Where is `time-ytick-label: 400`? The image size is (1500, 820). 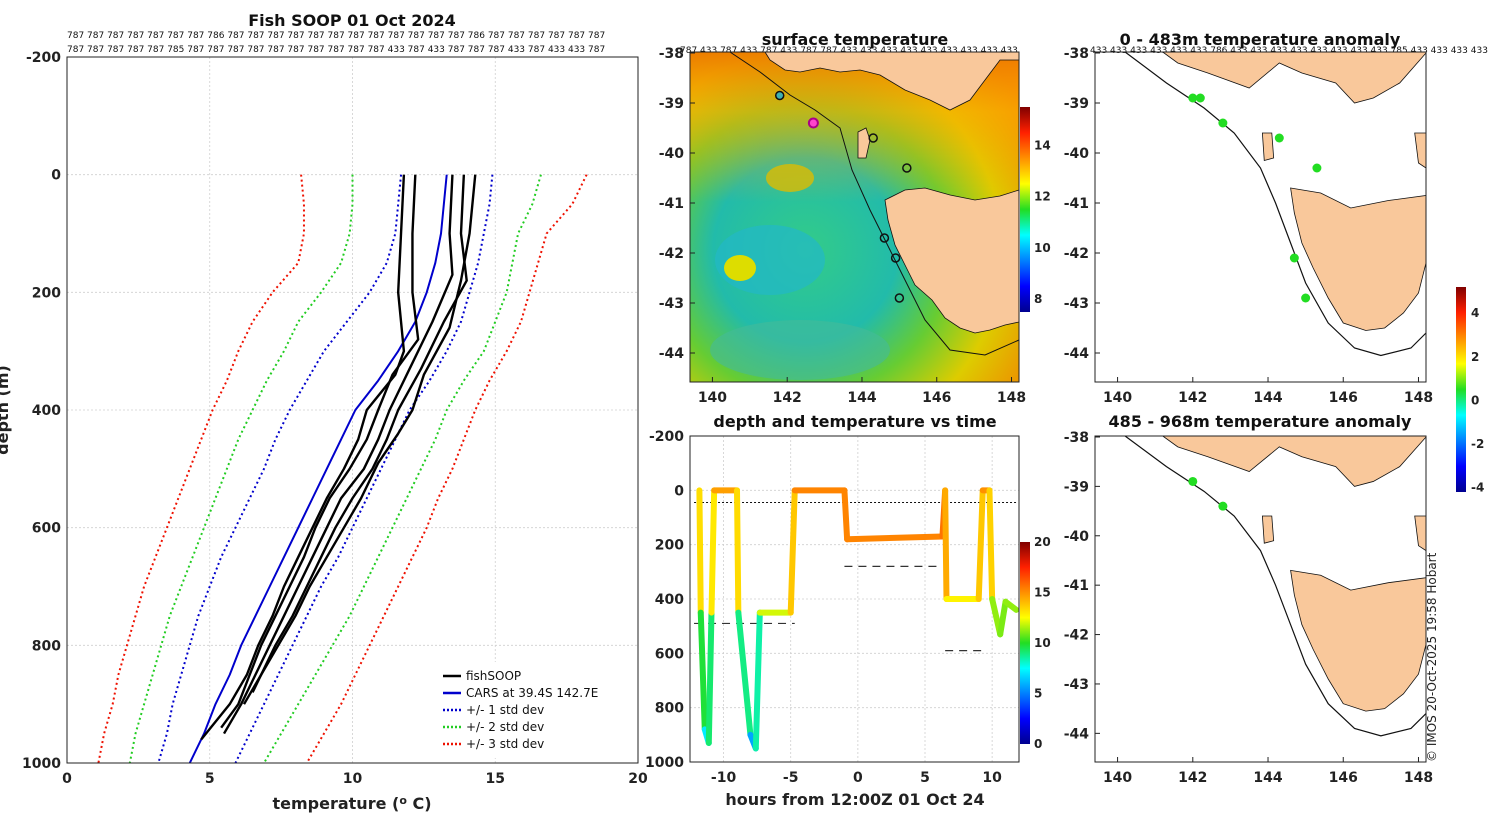 time-ytick-label: 400 is located at coordinates (669, 600).